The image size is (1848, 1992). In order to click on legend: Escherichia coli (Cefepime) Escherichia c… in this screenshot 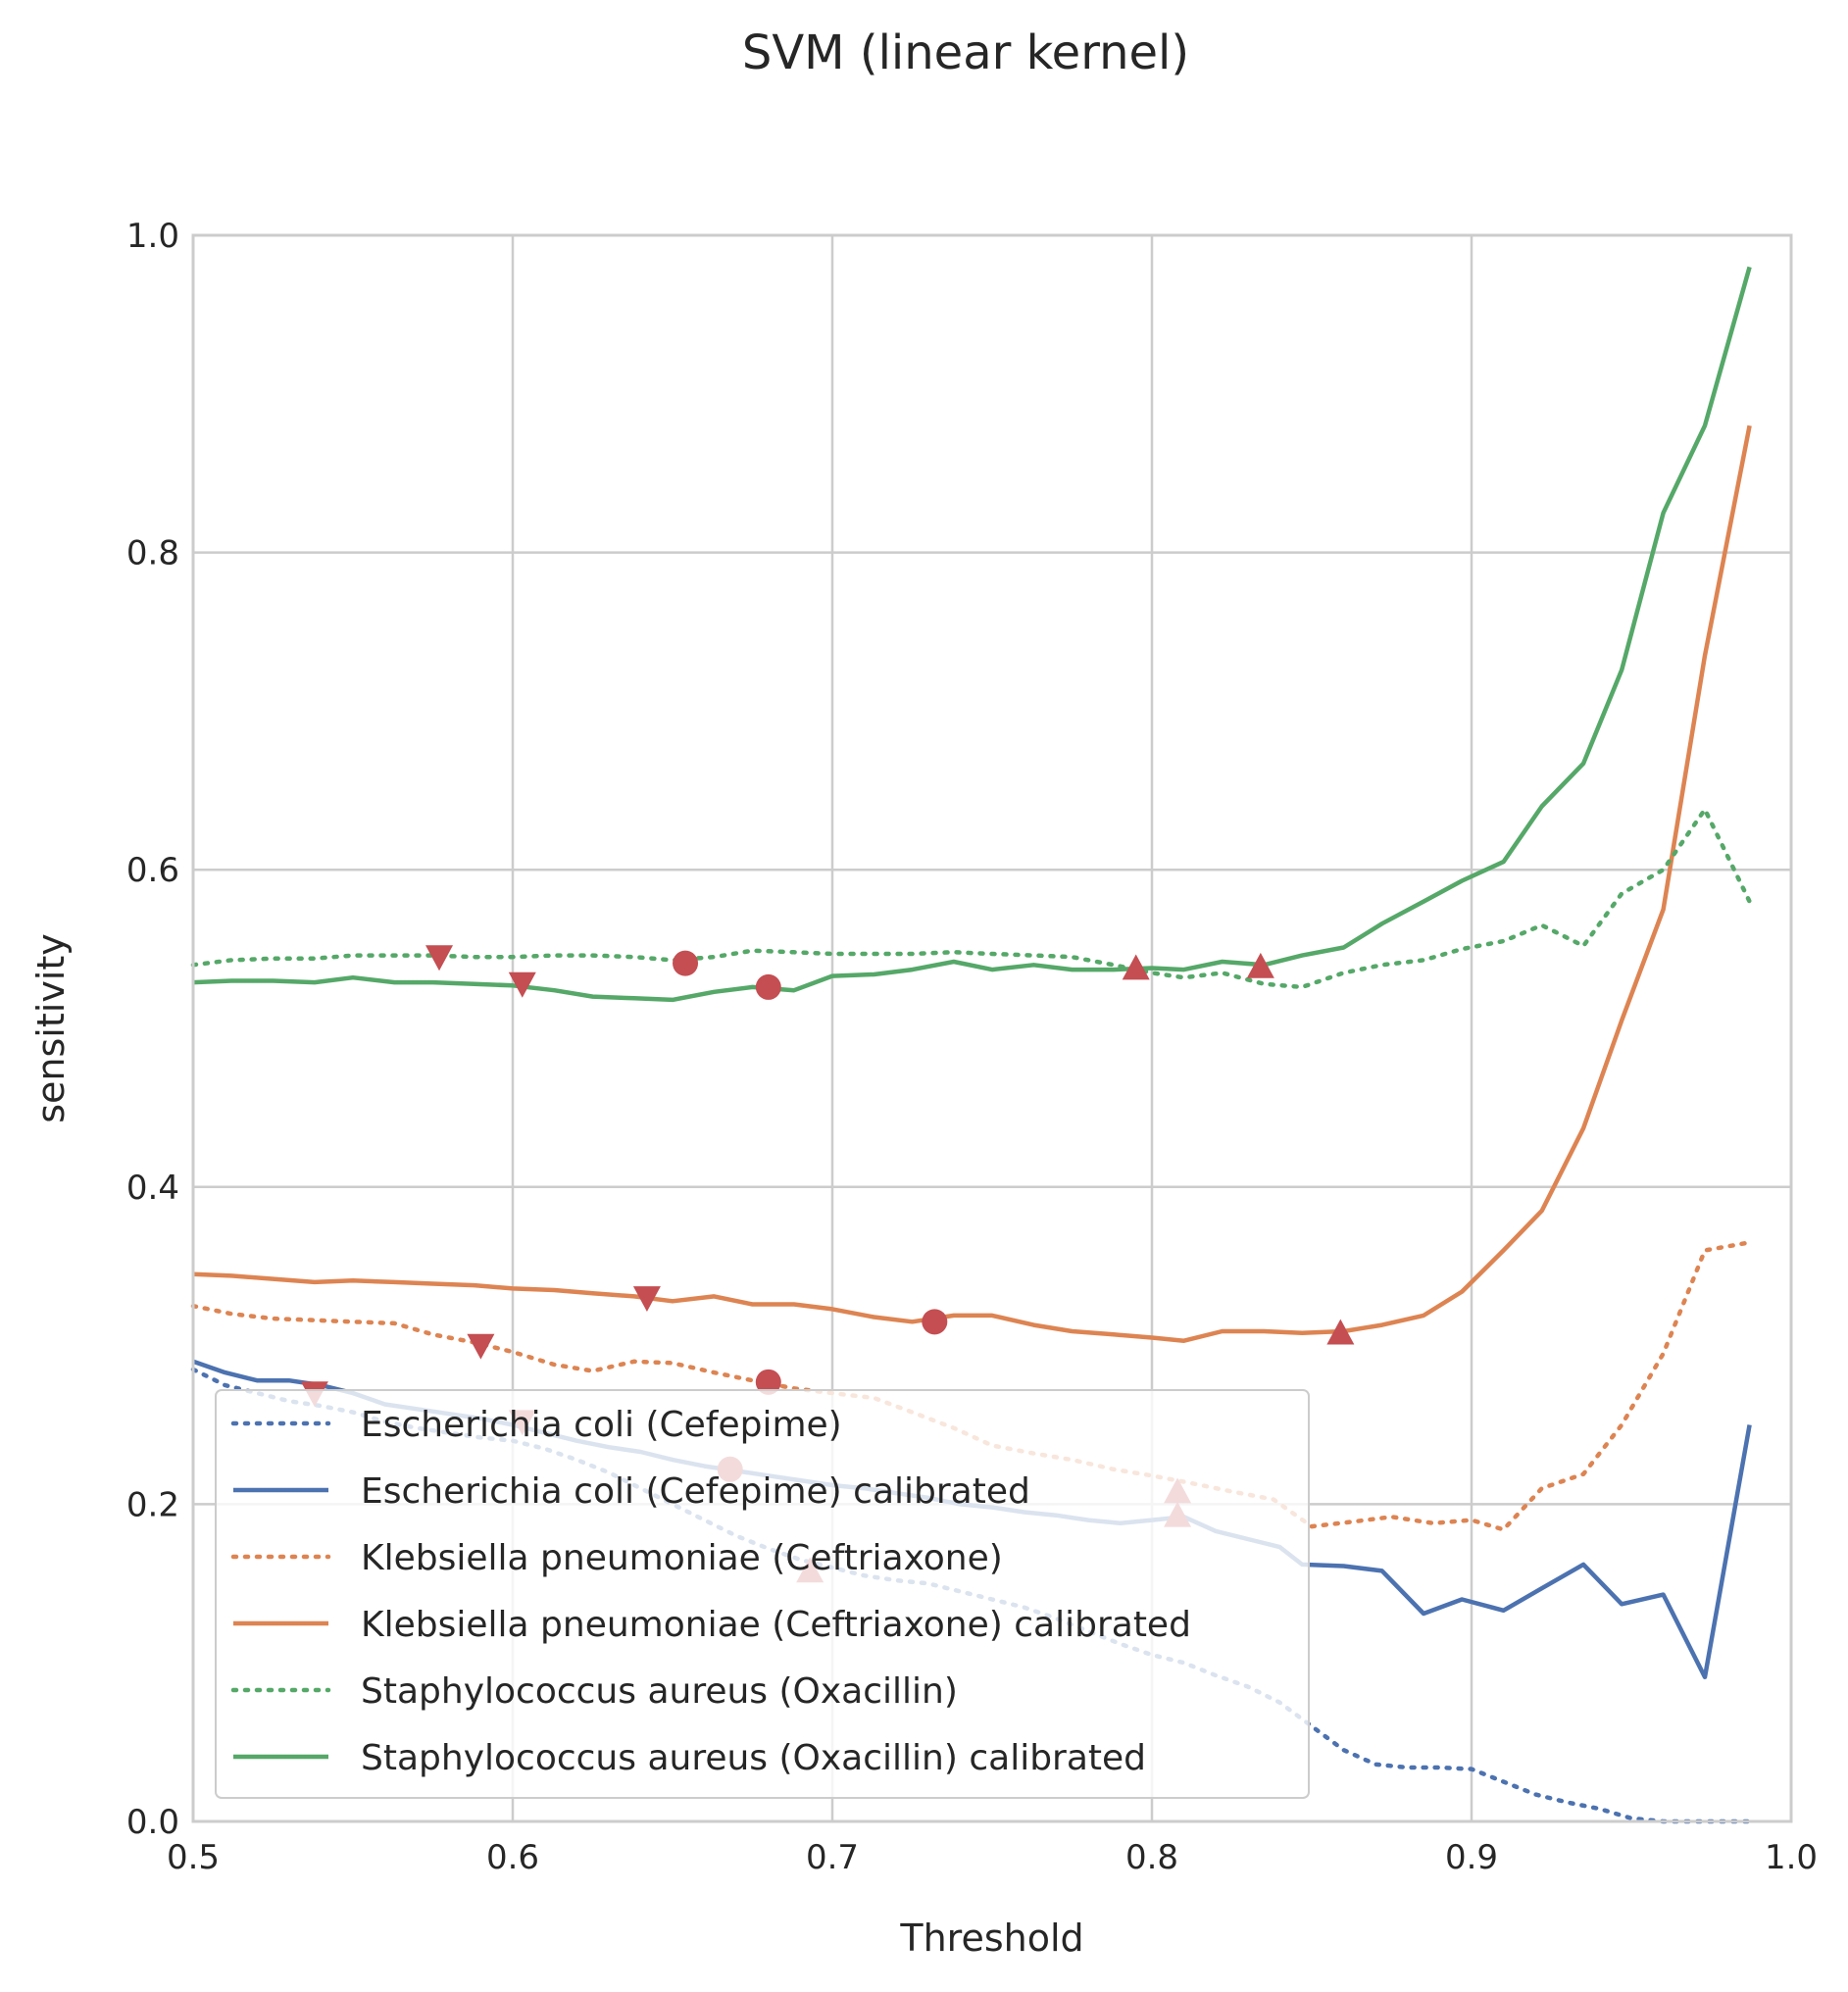, I will do `click(762, 1594)`.